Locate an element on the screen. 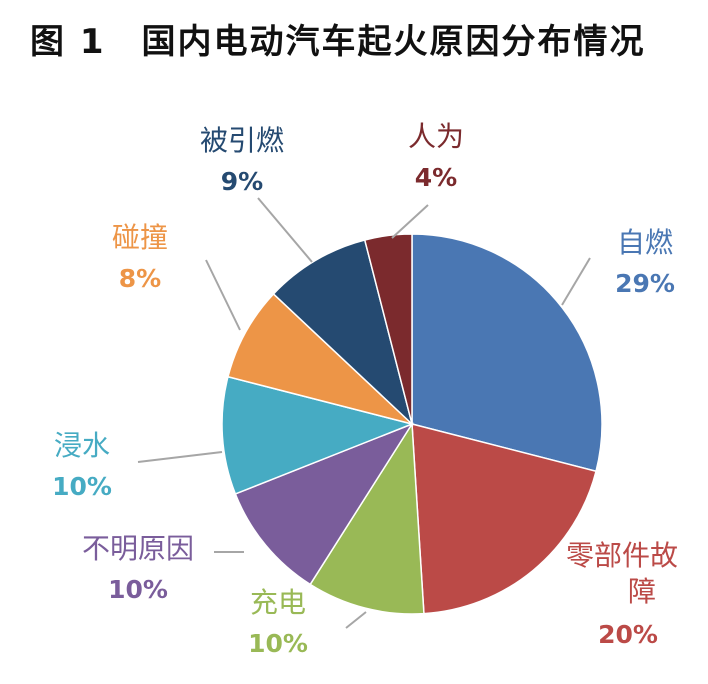 This screenshot has height=684, width=708. slice-value-label-0: 29% is located at coordinates (645, 283).